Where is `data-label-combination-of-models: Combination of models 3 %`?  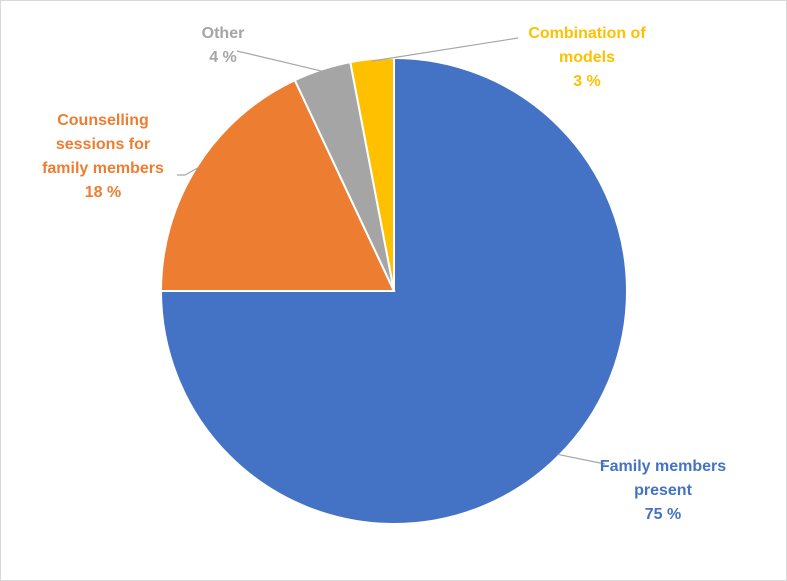
data-label-combination-of-models: Combination of models 3 % is located at coordinates (587, 57).